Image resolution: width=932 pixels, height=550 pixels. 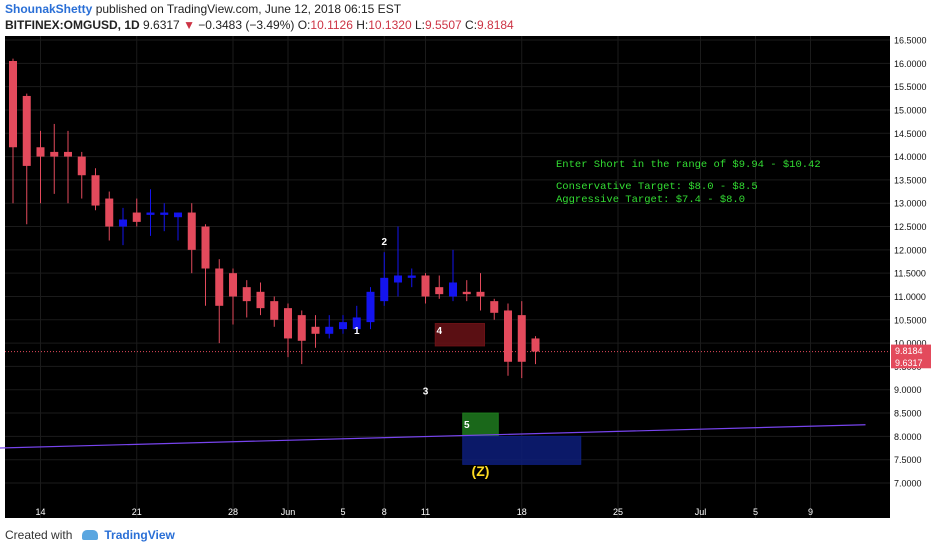 What do you see at coordinates (810, 512) in the screenshot?
I see `x-tick-label: 9` at bounding box center [810, 512].